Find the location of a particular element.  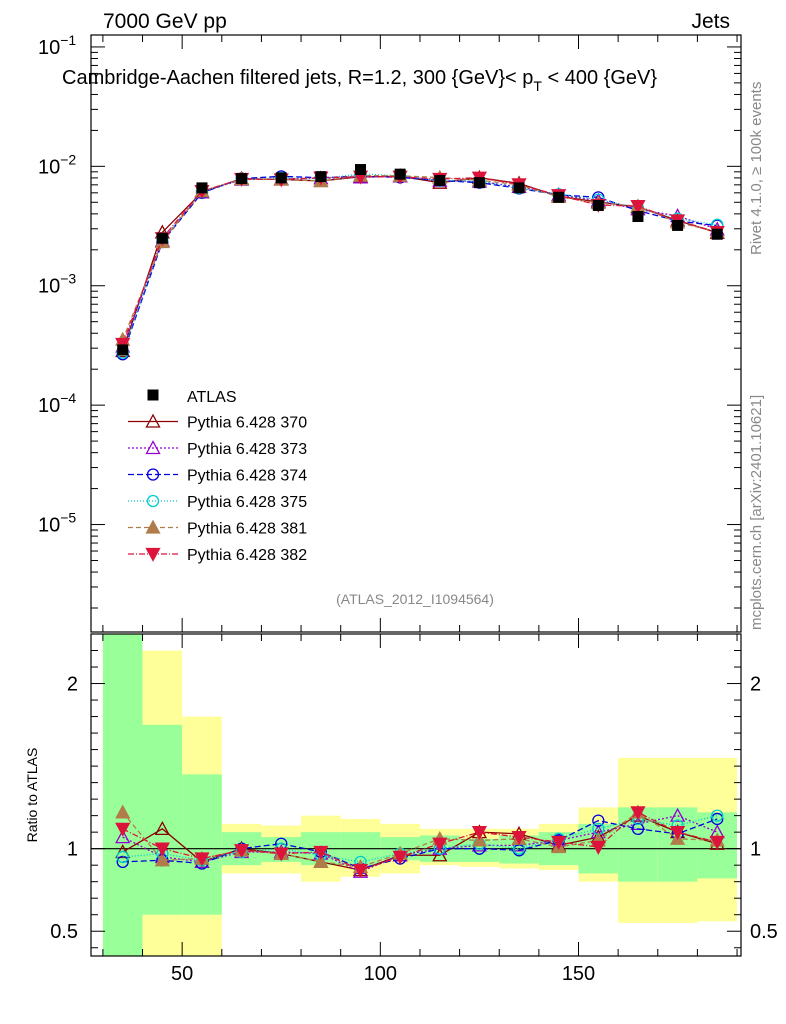

ratio-tick-label-right: 1 is located at coordinates (755, 850).